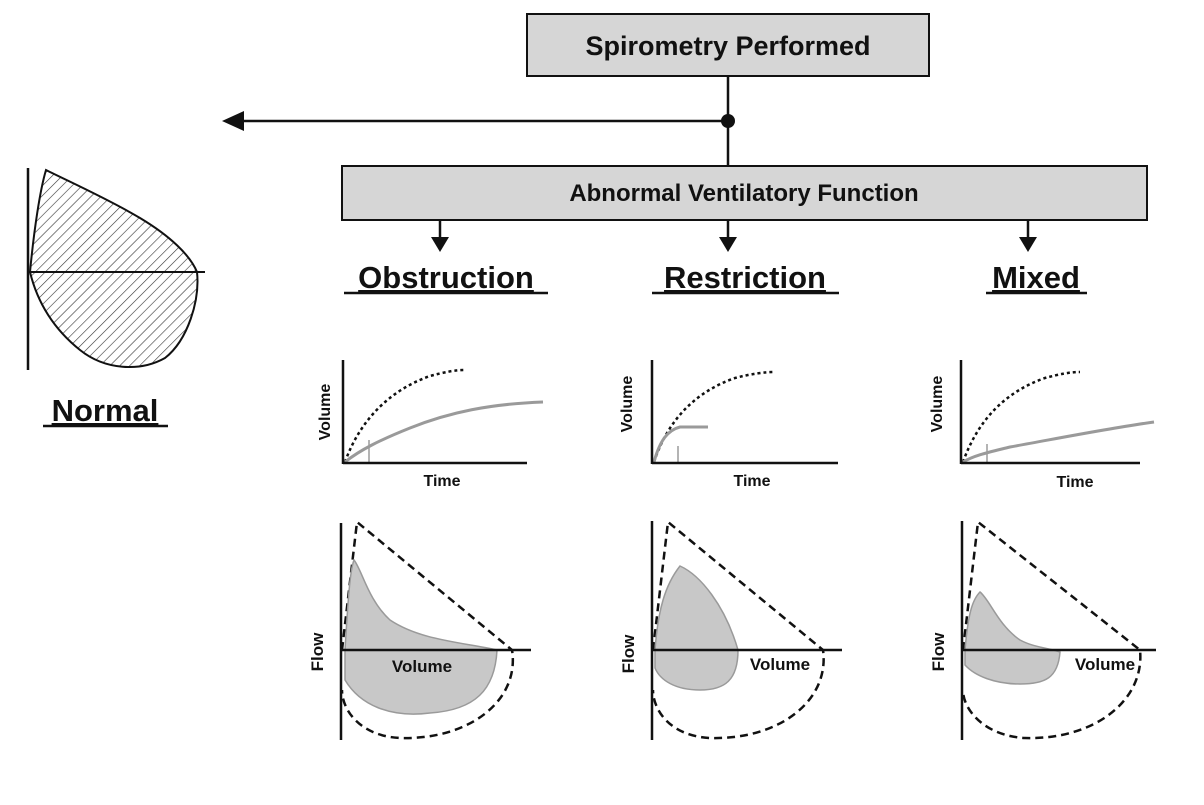  I want to click on mixed-loop: Volume Flow, so click(1042, 629).